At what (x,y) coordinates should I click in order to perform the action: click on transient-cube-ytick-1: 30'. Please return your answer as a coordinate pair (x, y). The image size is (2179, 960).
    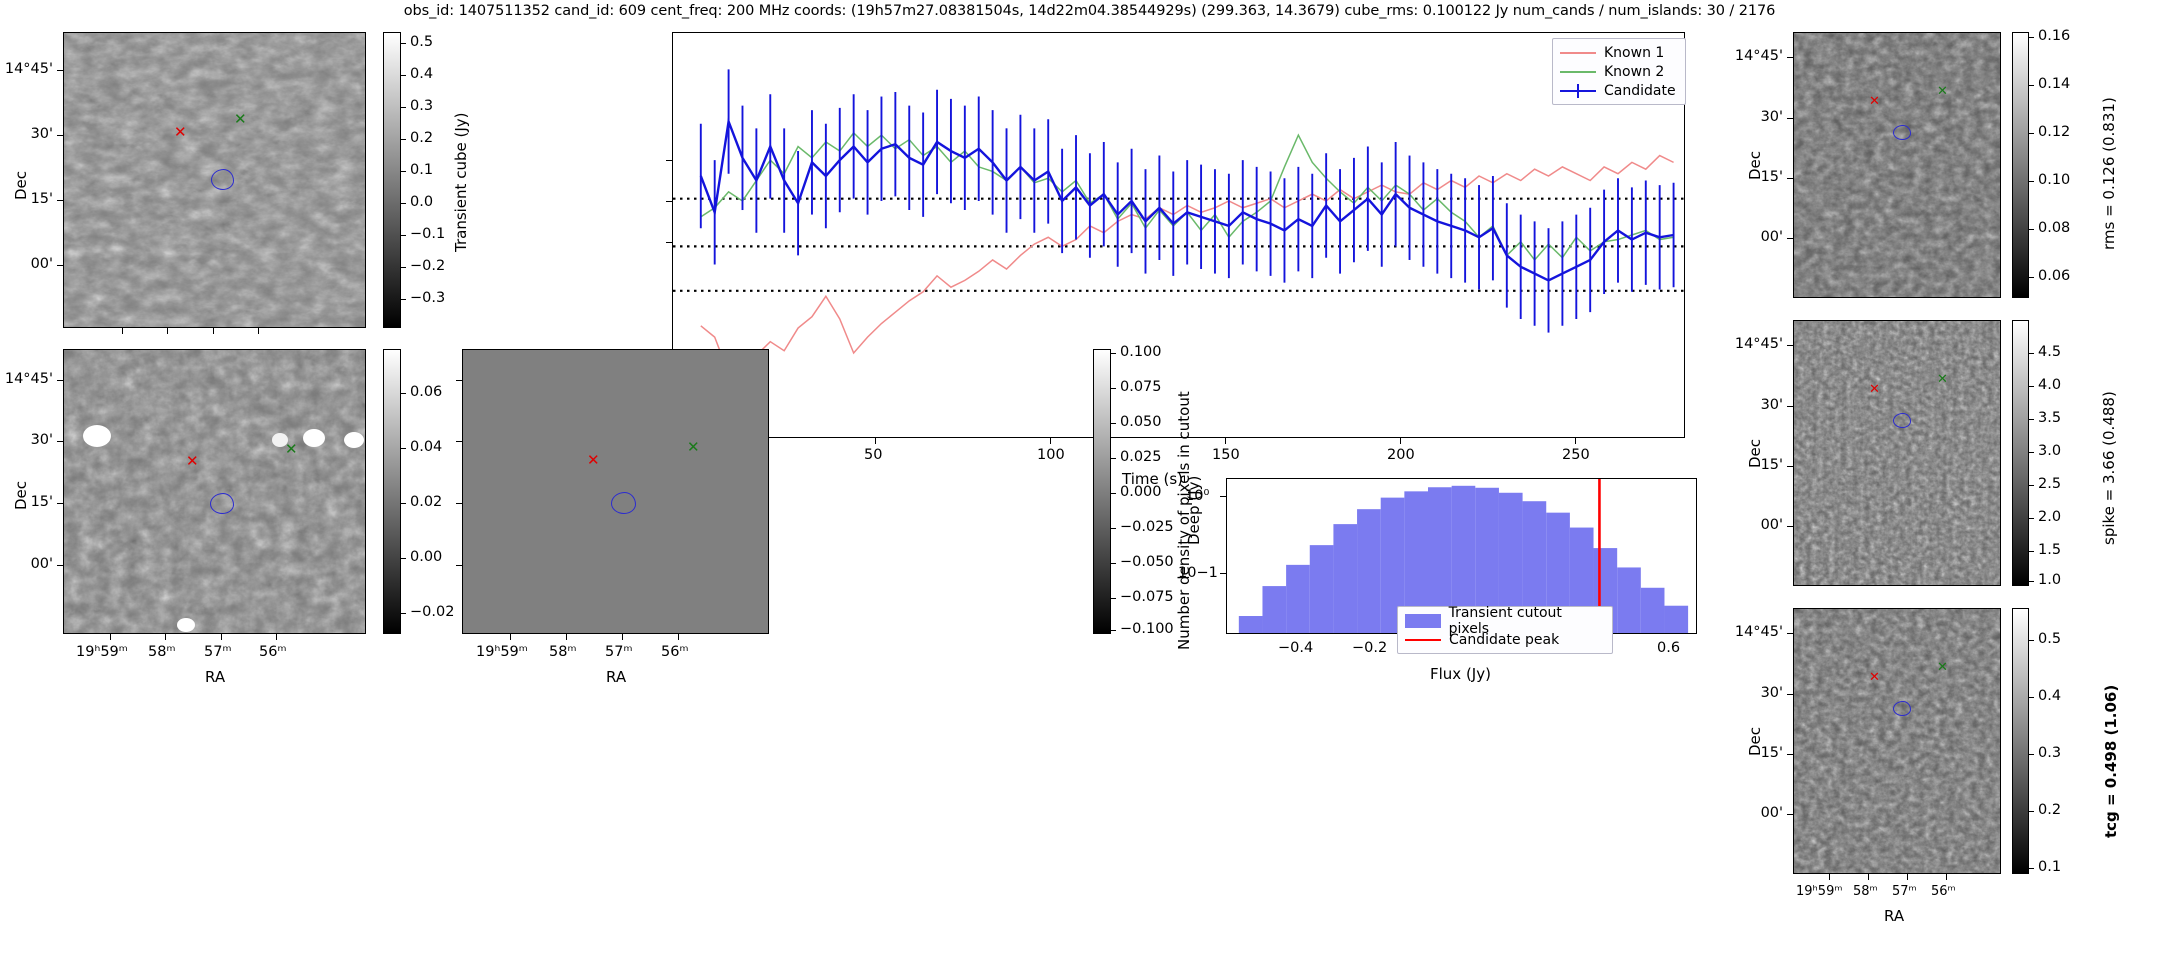
    Looking at the image, I should click on (41, 134).